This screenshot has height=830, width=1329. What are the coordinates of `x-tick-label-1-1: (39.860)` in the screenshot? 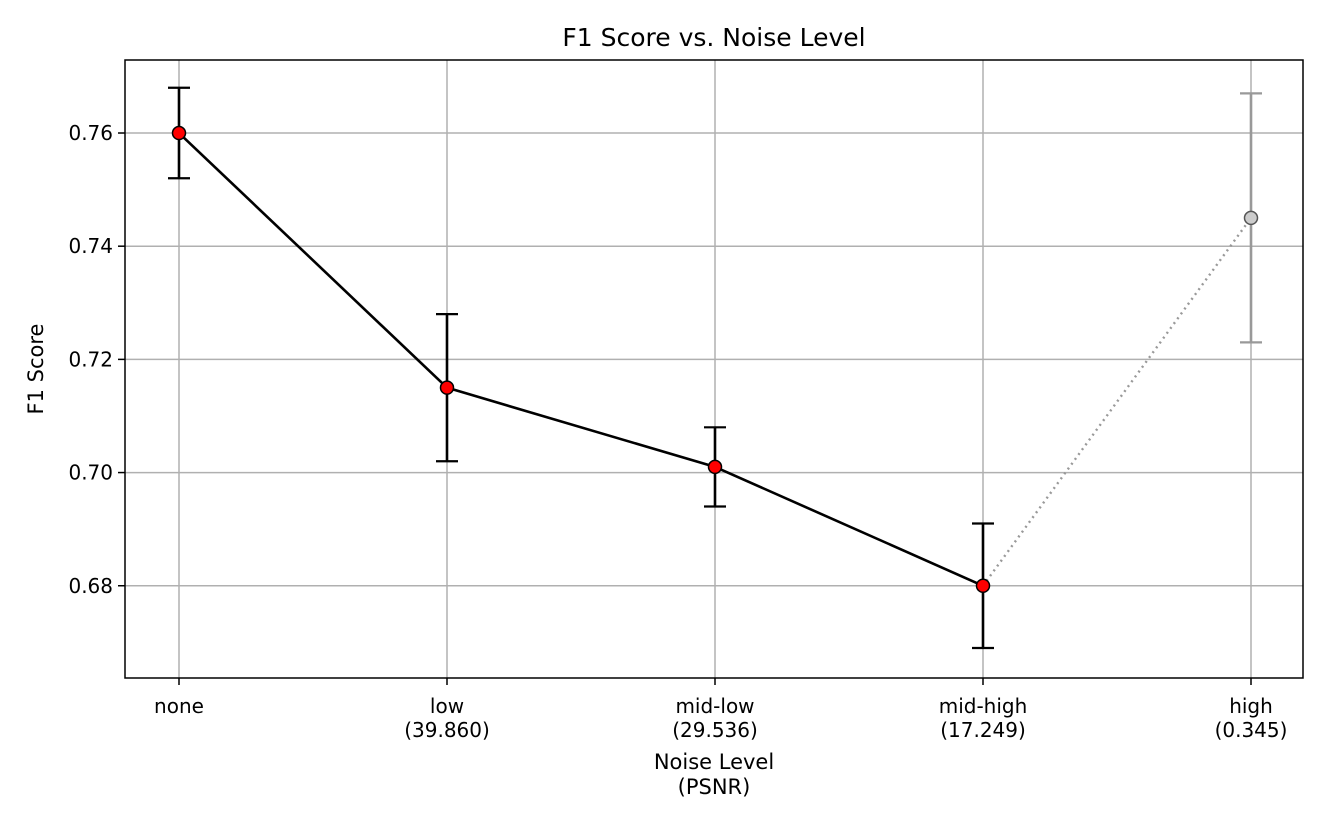 It's located at (447, 730).